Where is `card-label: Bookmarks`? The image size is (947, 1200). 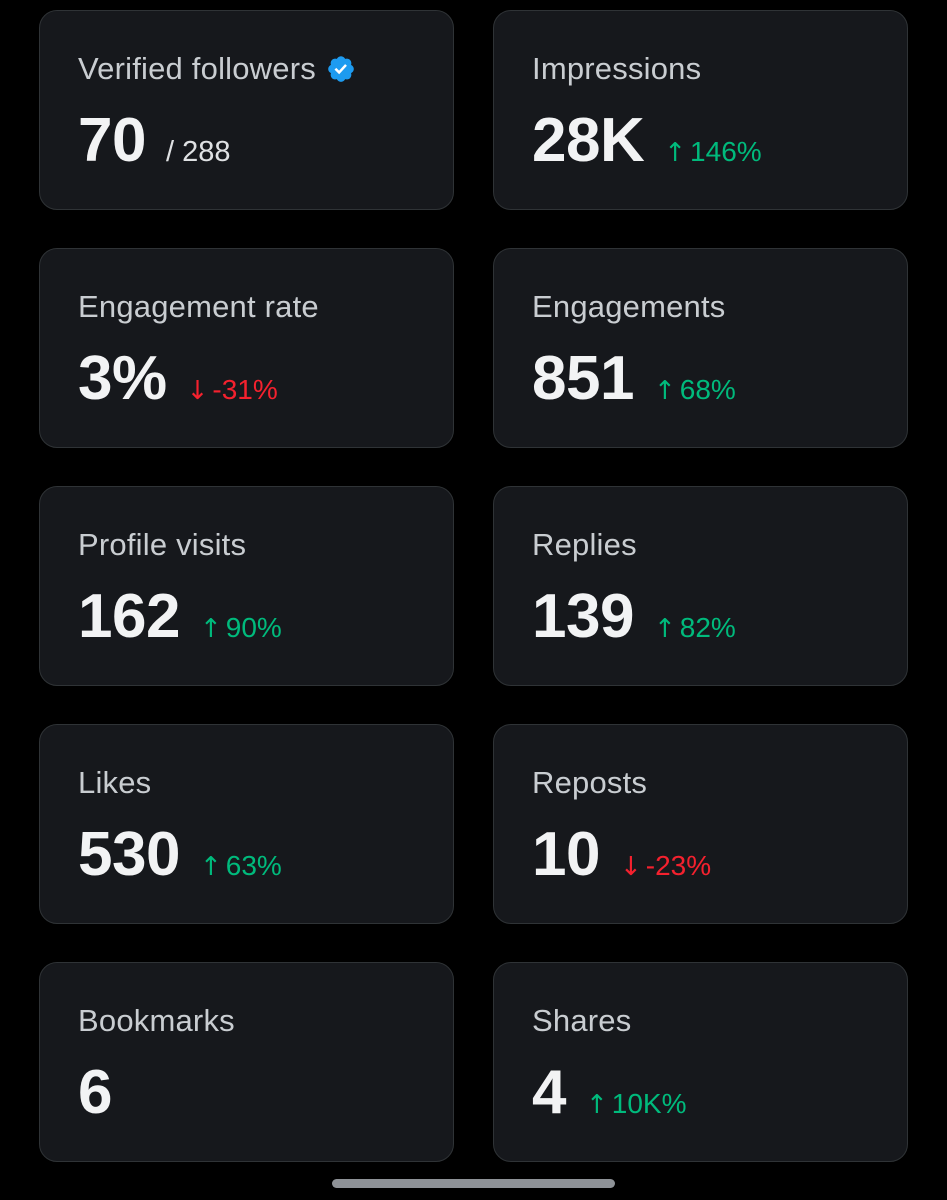
card-label: Bookmarks is located at coordinates (156, 1020).